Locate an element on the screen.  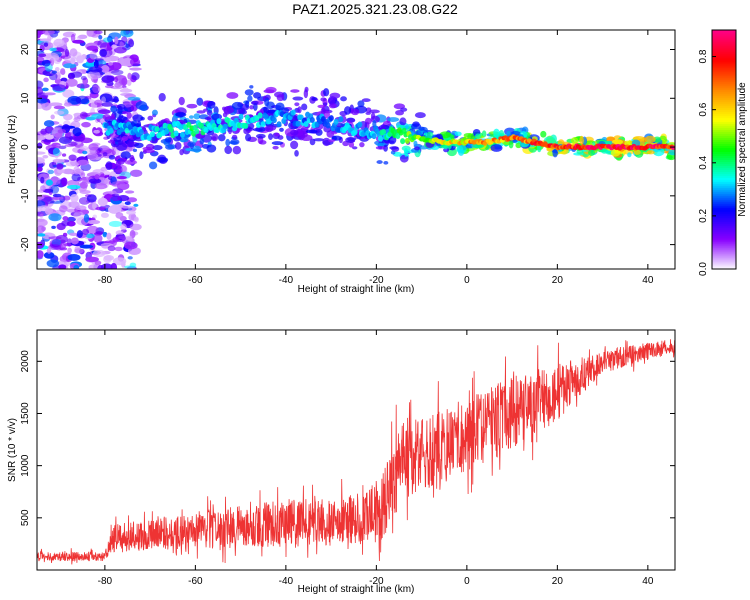
colorbar-label: Normalized spectral amplitude is located at coordinates (742, 149).